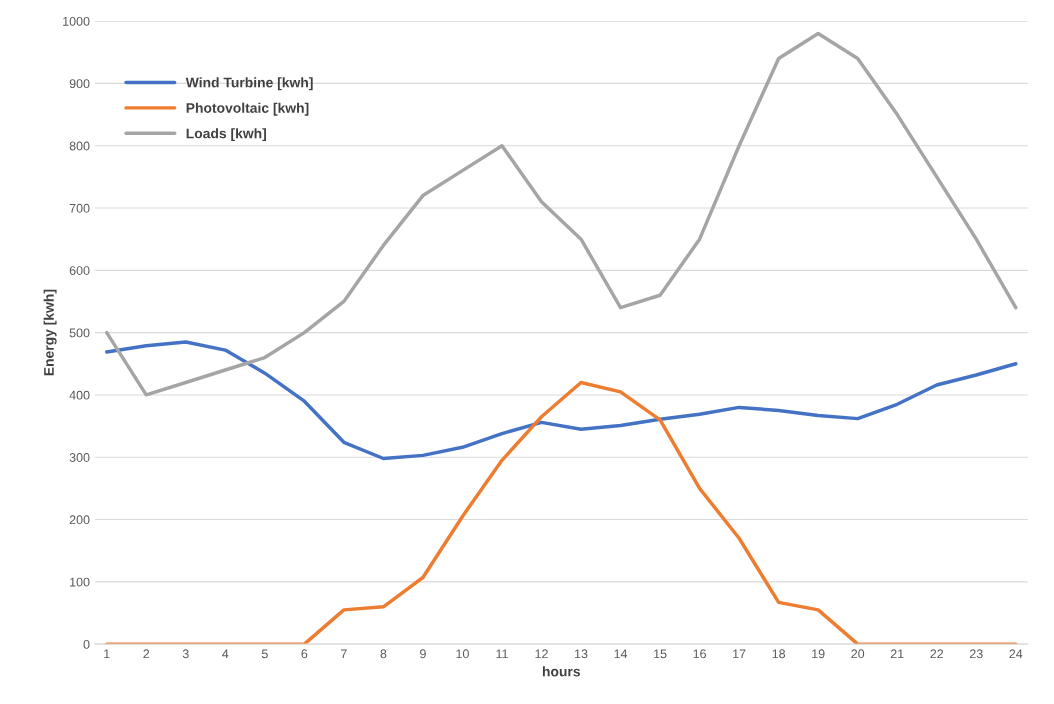  I want to click on x-tick-label: 5, so click(264, 654).